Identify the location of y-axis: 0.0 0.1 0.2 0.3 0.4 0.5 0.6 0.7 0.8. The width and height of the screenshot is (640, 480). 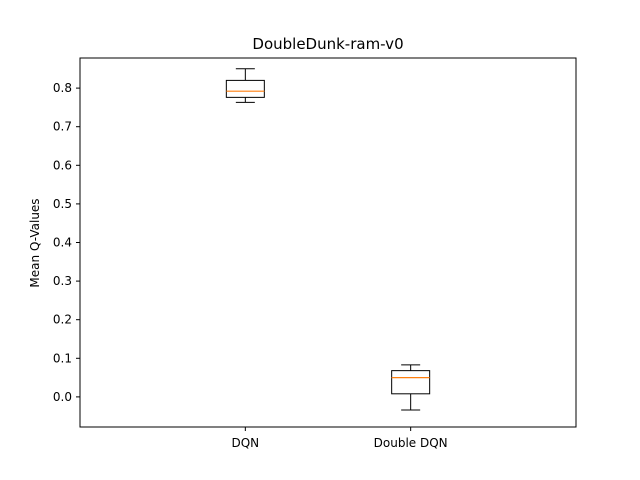
(66, 242).